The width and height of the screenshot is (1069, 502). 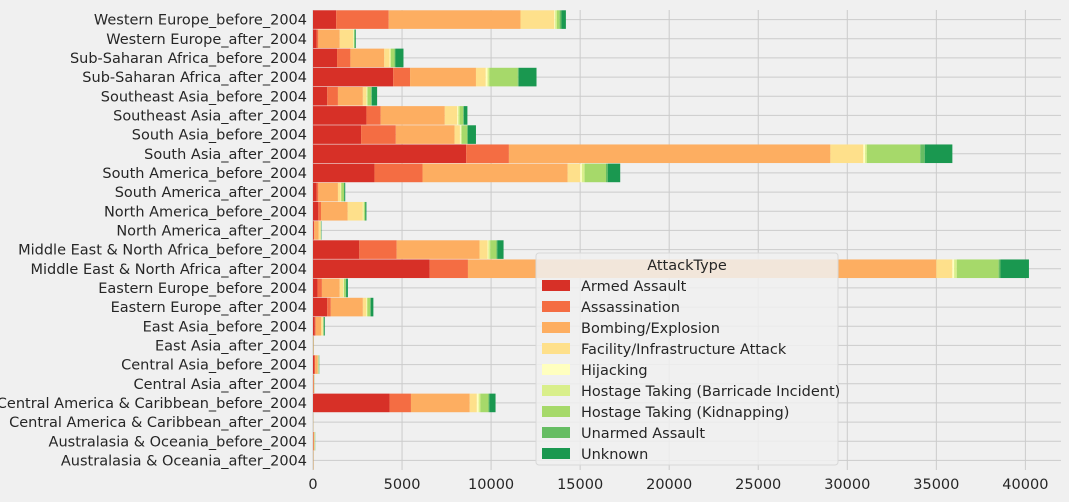 I want to click on y-tick-label: Central America & Caribbean_after_2004, so click(x=158, y=423).